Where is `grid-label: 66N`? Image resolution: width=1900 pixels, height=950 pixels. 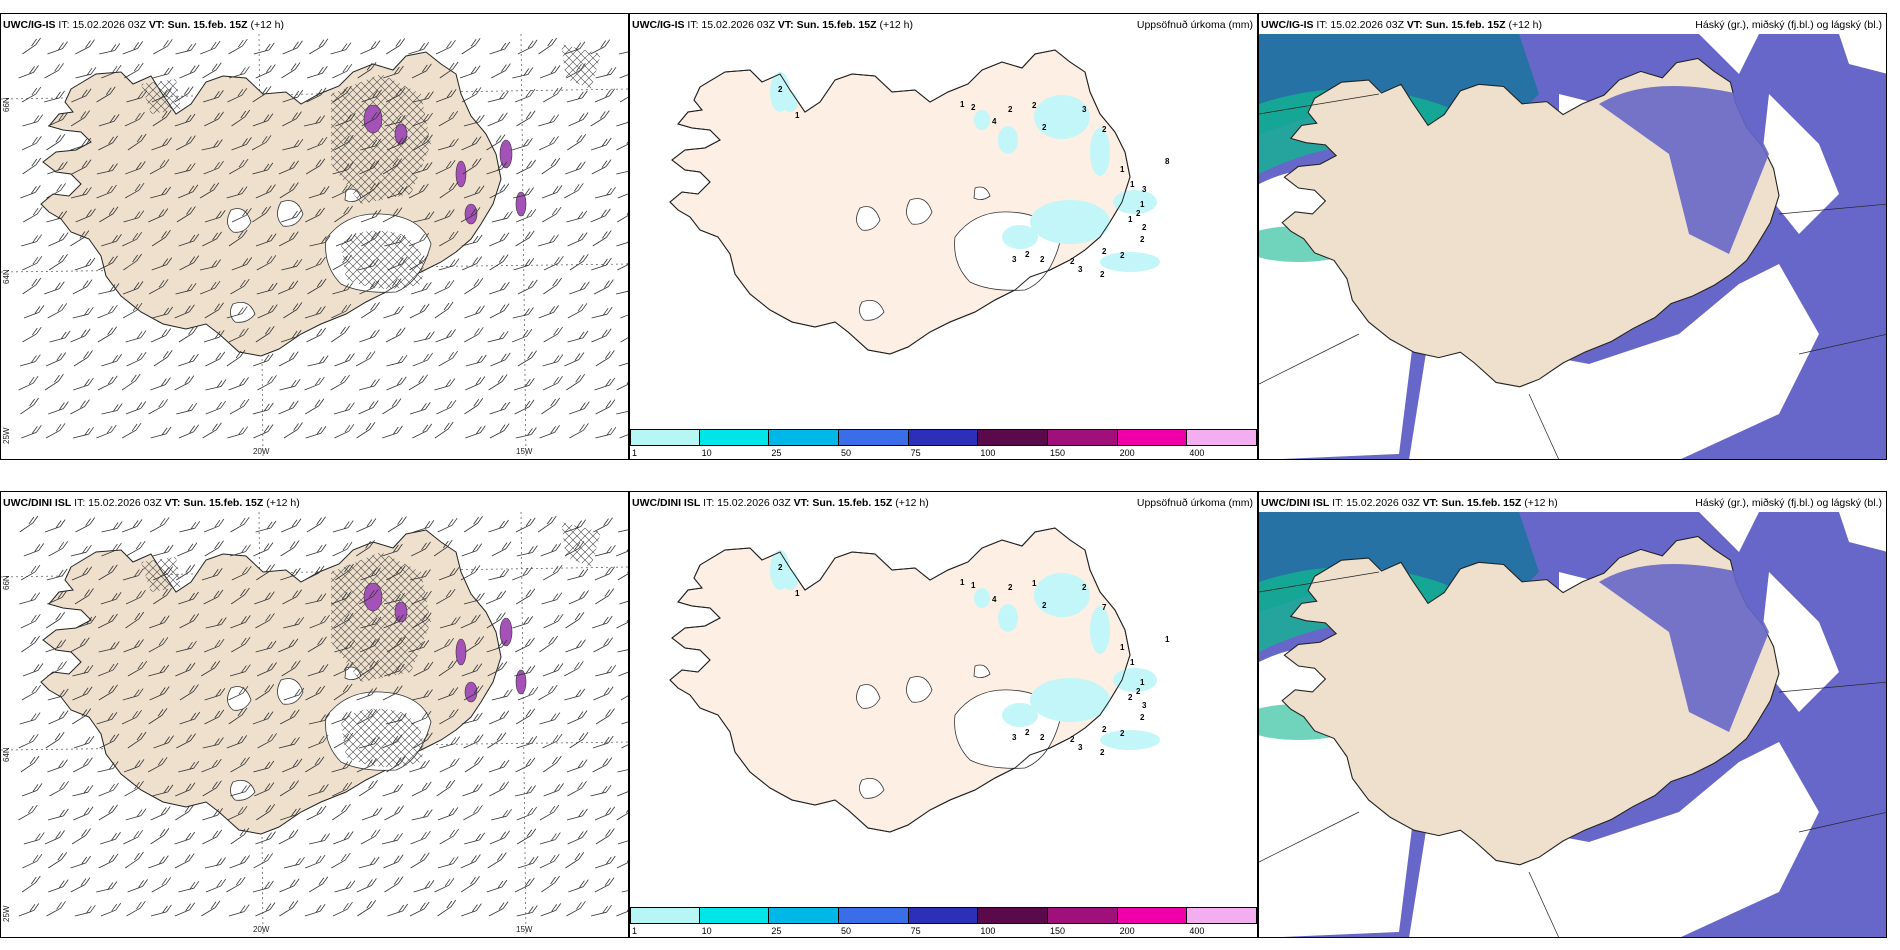
grid-label: 66N is located at coordinates (6, 582).